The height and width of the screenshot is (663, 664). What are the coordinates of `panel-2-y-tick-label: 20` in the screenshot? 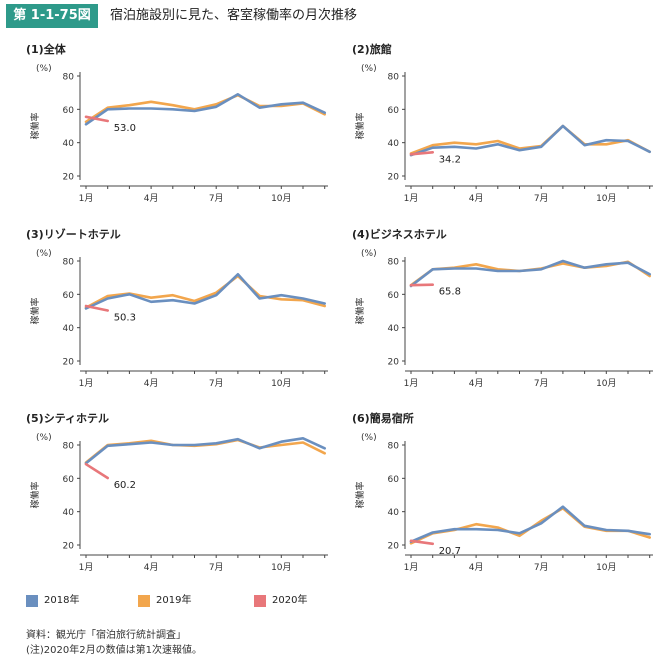 It's located at (394, 178).